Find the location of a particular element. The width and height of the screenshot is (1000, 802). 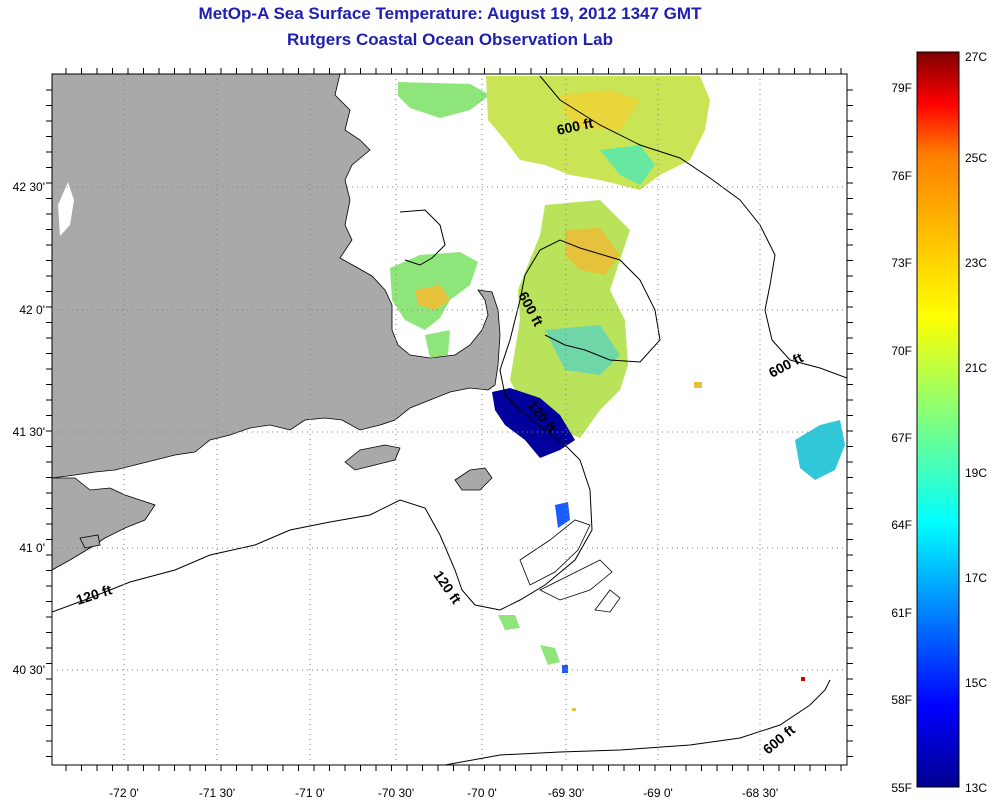

island-marthas-vineyard is located at coordinates (372, 457).